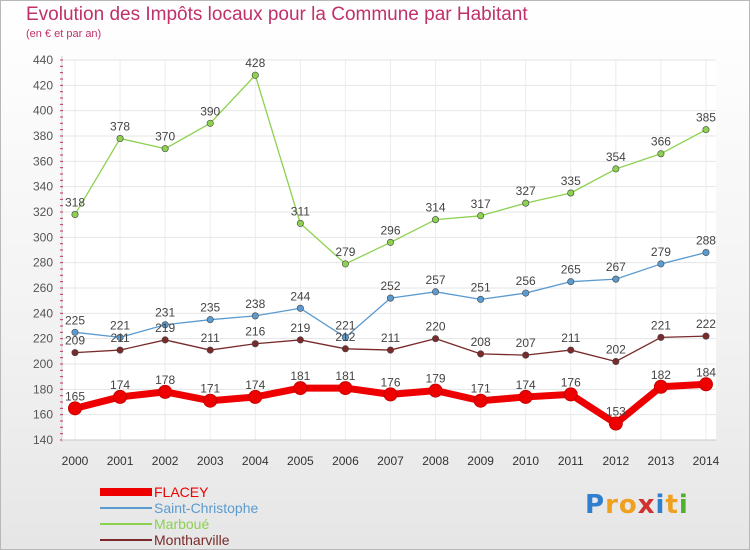 The image size is (750, 550). What do you see at coordinates (43, 111) in the screenshot?
I see `y-tick-label: 400` at bounding box center [43, 111].